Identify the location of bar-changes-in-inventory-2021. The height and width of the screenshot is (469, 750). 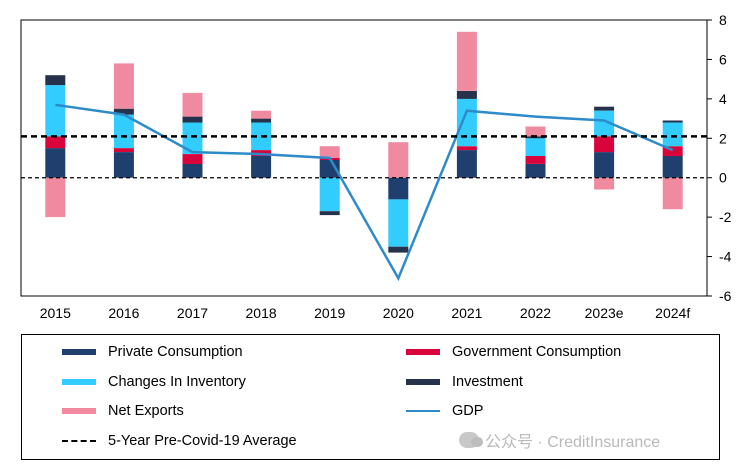
(466, 122).